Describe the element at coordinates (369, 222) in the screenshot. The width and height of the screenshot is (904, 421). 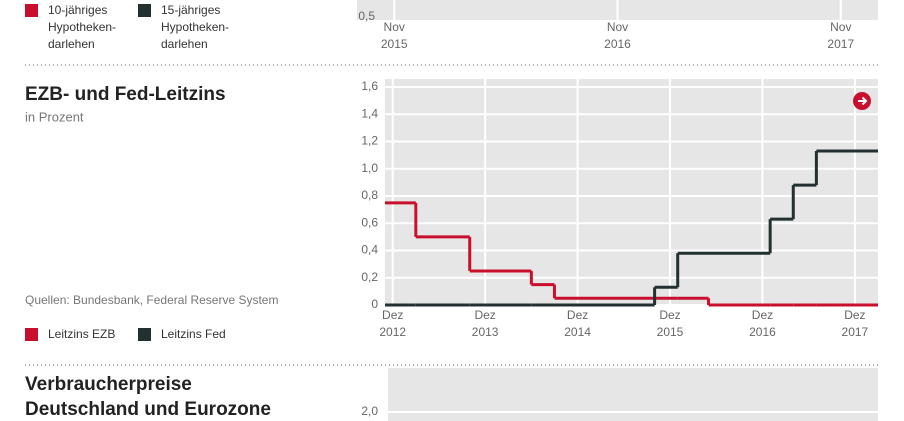
I see `y-tick-label: 0,6` at that location.